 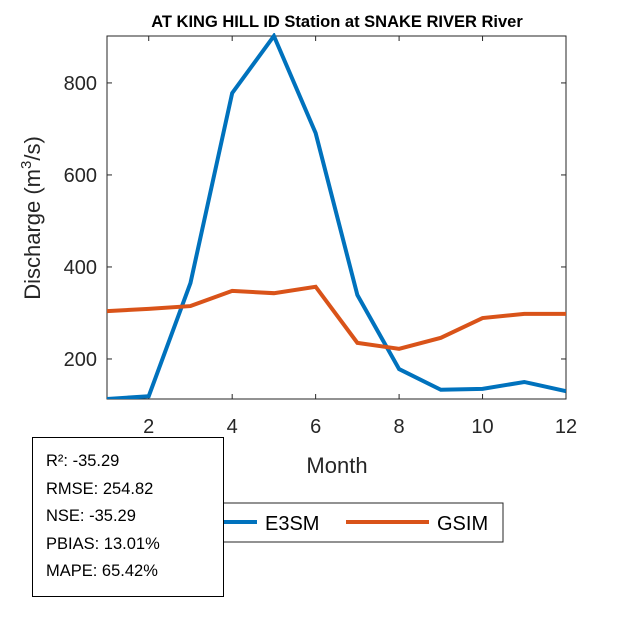 What do you see at coordinates (26, 165) in the screenshot?
I see `y-axis-label-superscript: 3` at bounding box center [26, 165].